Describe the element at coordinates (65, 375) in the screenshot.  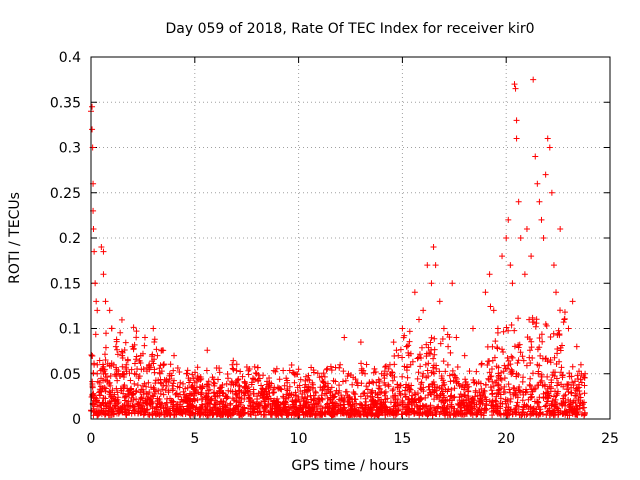
I see `y-tick-label: 0.05` at that location.